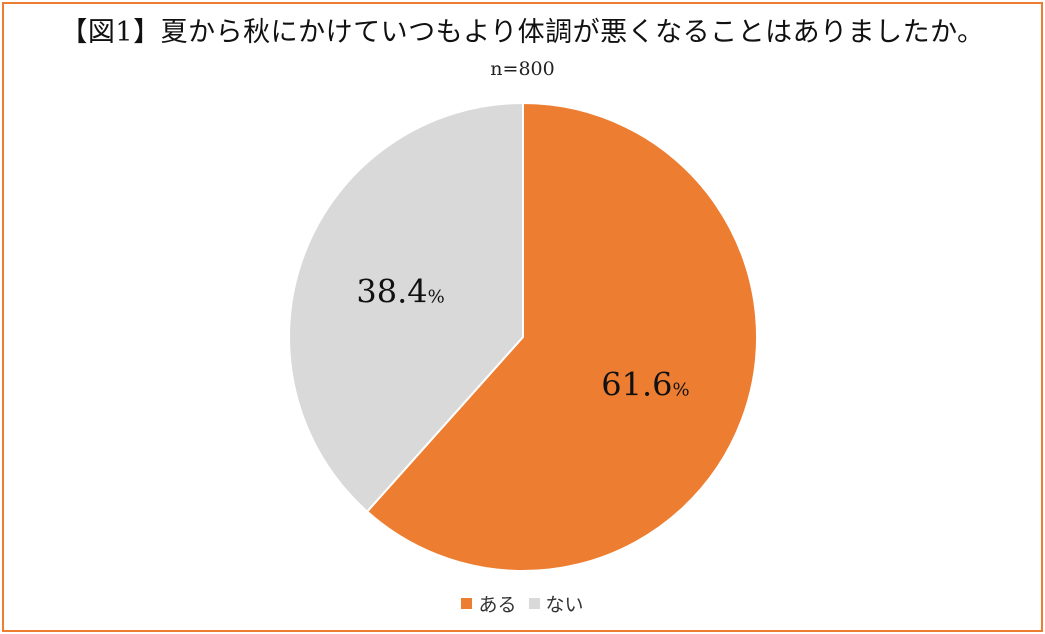  I want to click on data-label-2: 38.4%, so click(400, 291).